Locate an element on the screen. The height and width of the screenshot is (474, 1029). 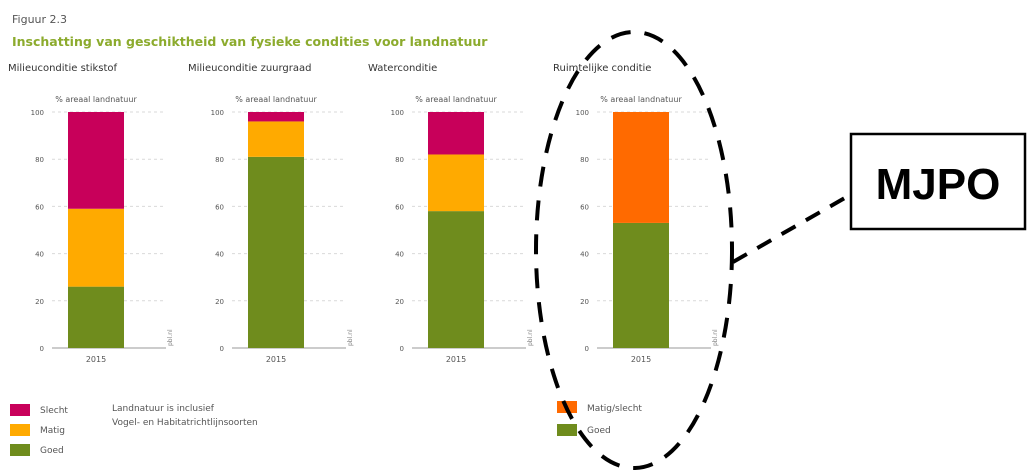
panel-2-ytick-label: 20 is located at coordinates (219, 302).